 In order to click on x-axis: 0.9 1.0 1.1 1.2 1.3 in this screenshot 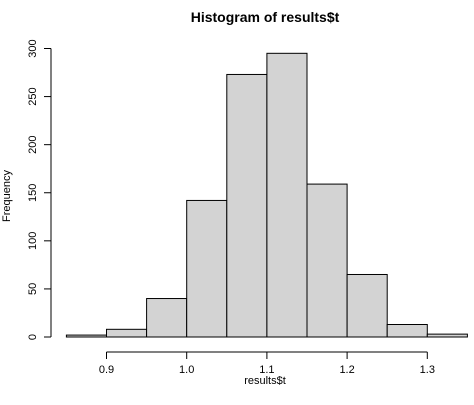, I will do `click(267, 363)`.